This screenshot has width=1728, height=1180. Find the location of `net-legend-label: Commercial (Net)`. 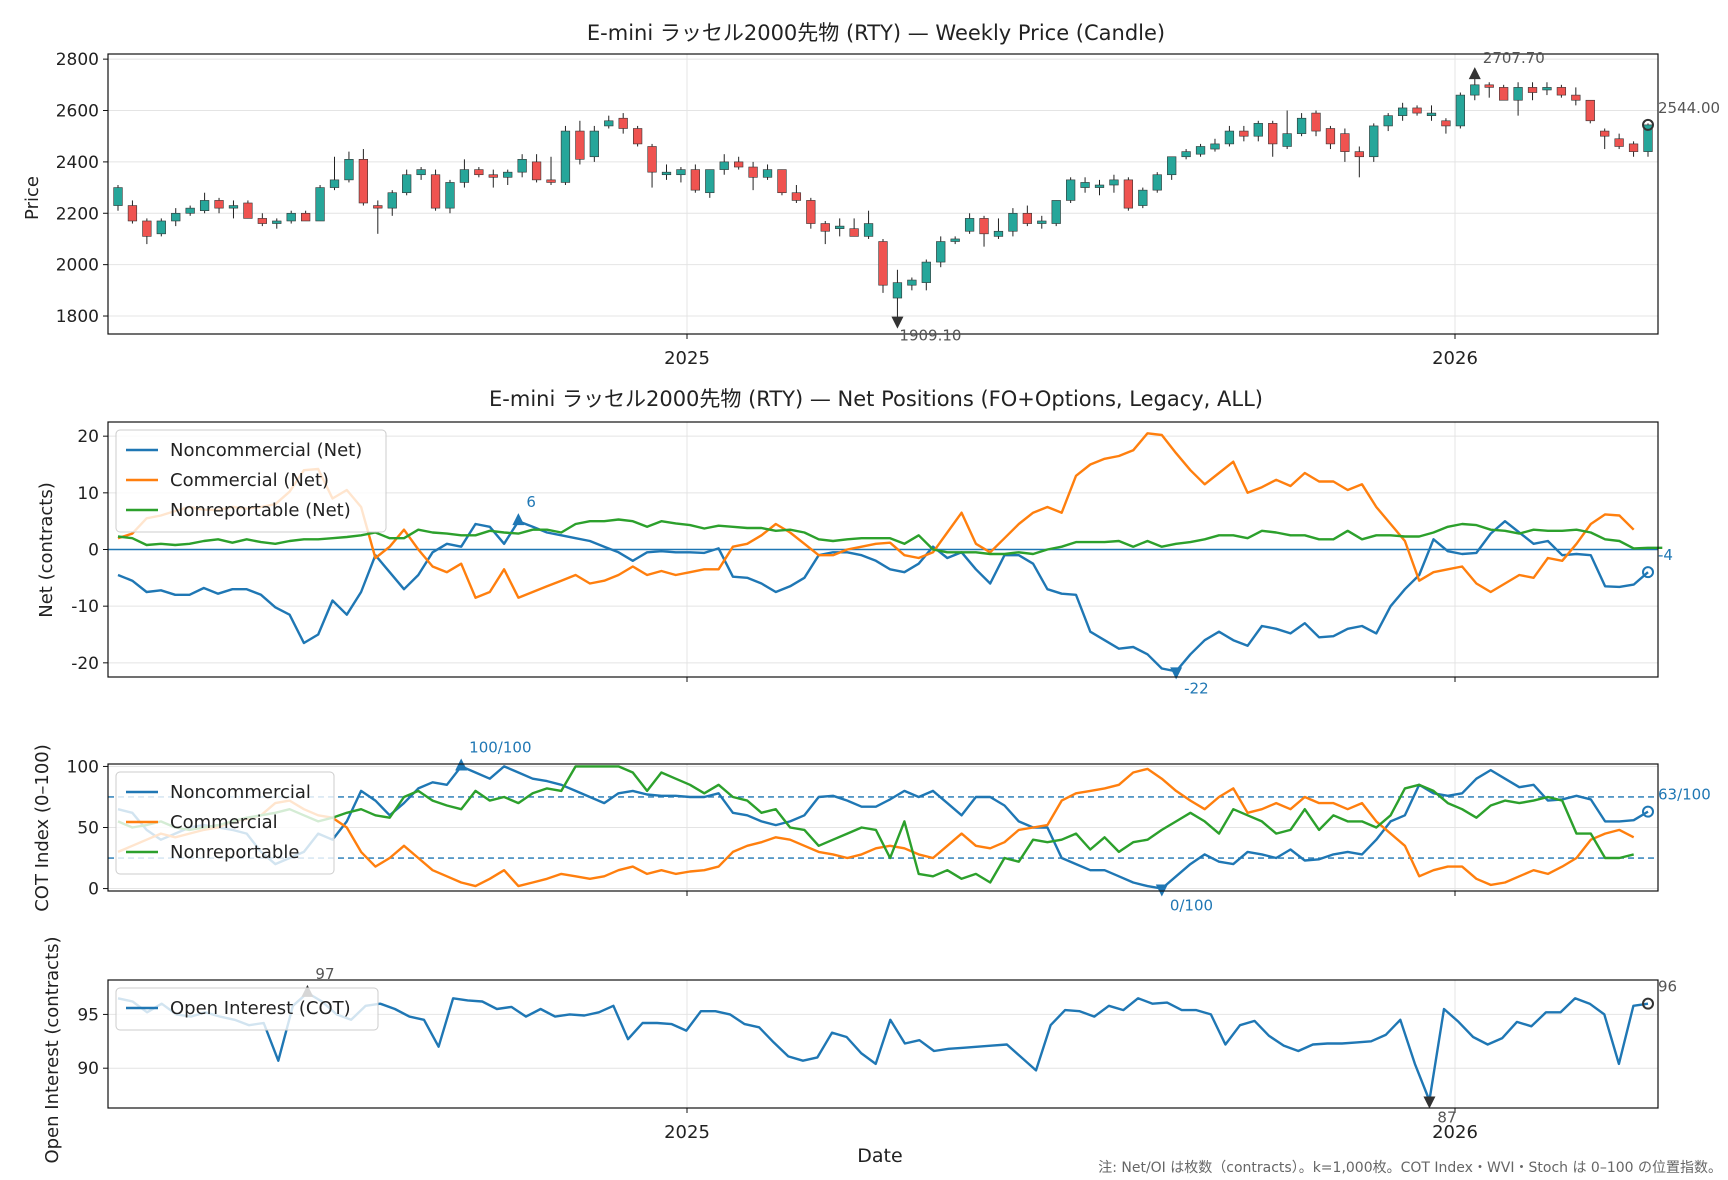

net-legend-label: Commercial (Net) is located at coordinates (249, 480).